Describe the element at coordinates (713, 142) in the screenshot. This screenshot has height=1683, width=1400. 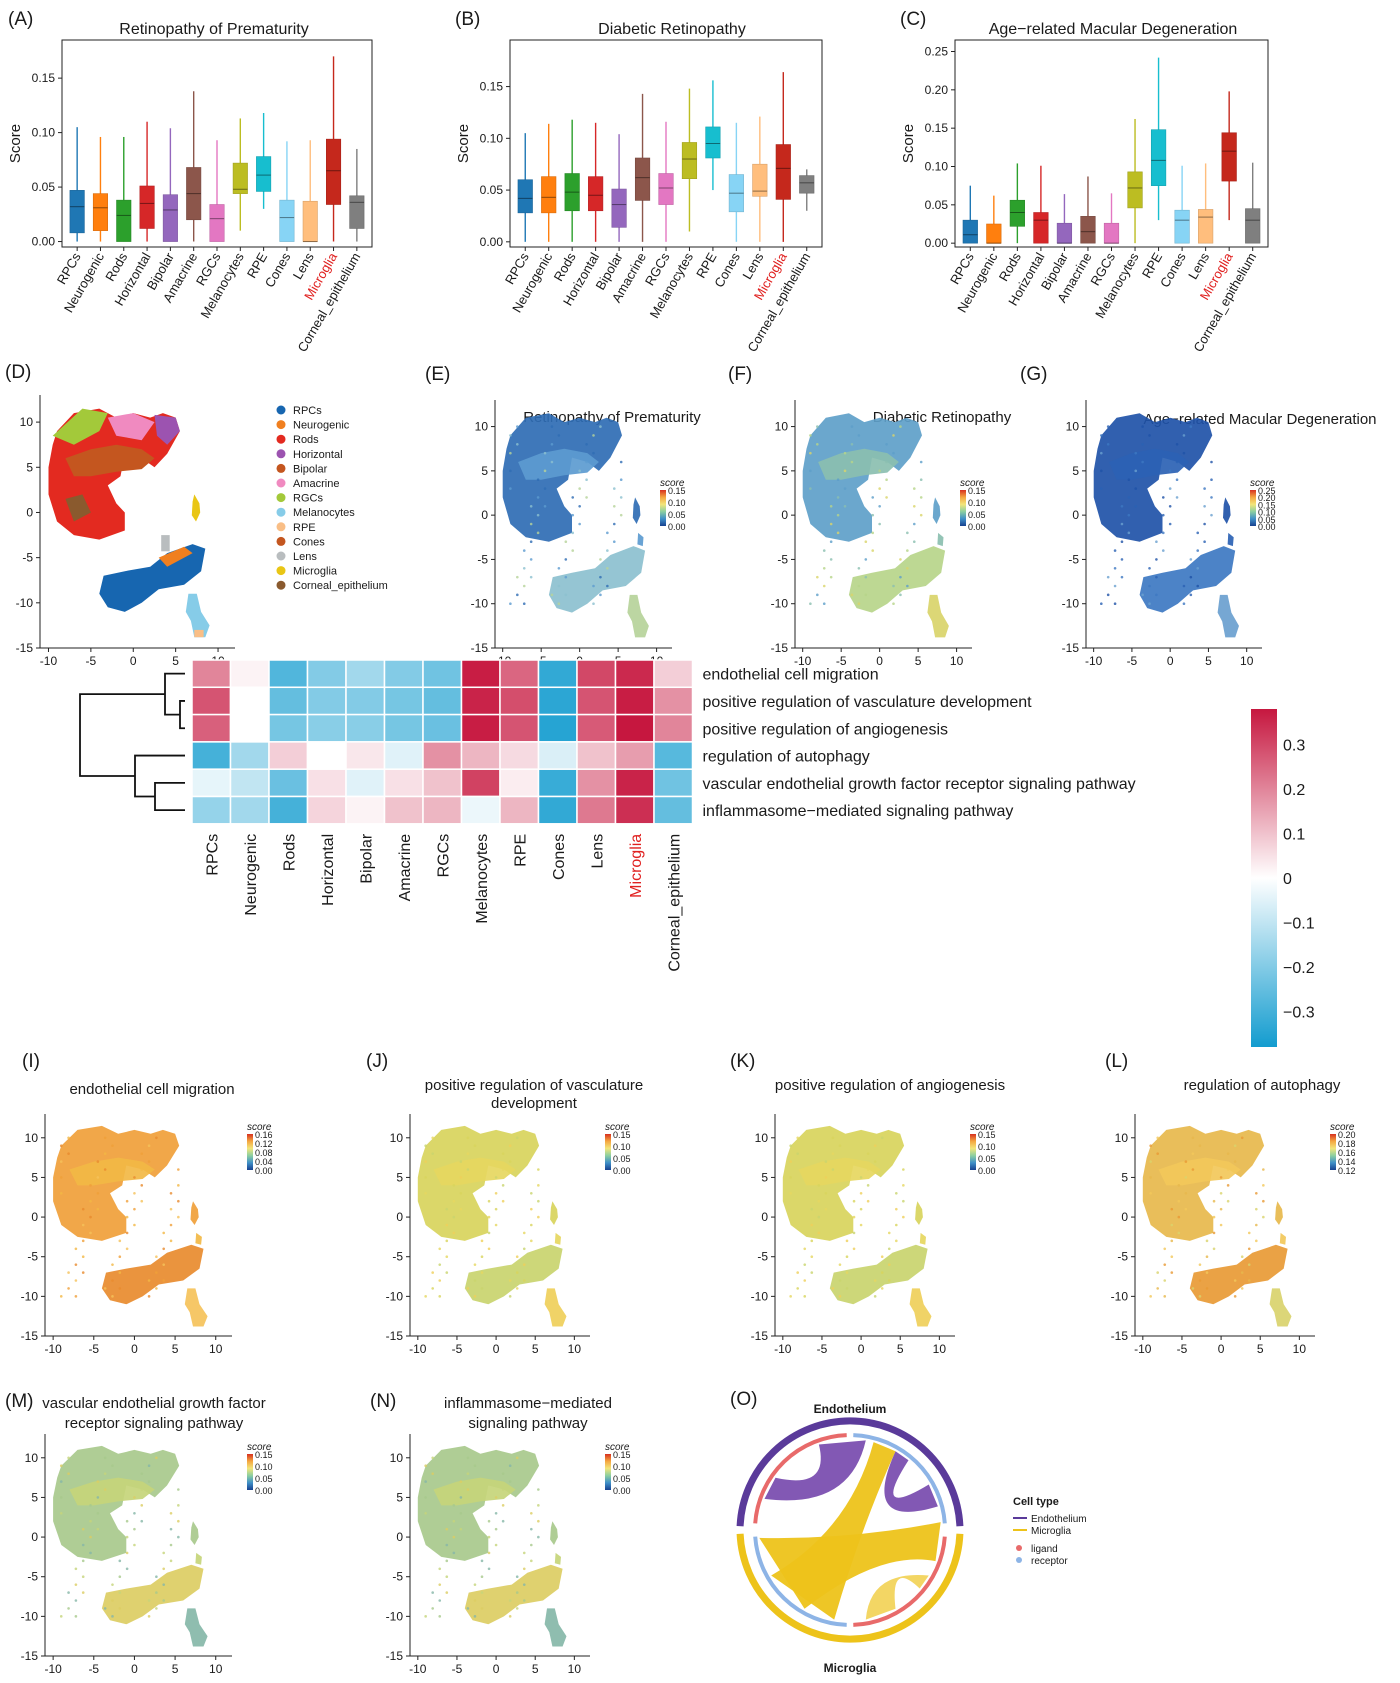
I see `box-rpe` at that location.